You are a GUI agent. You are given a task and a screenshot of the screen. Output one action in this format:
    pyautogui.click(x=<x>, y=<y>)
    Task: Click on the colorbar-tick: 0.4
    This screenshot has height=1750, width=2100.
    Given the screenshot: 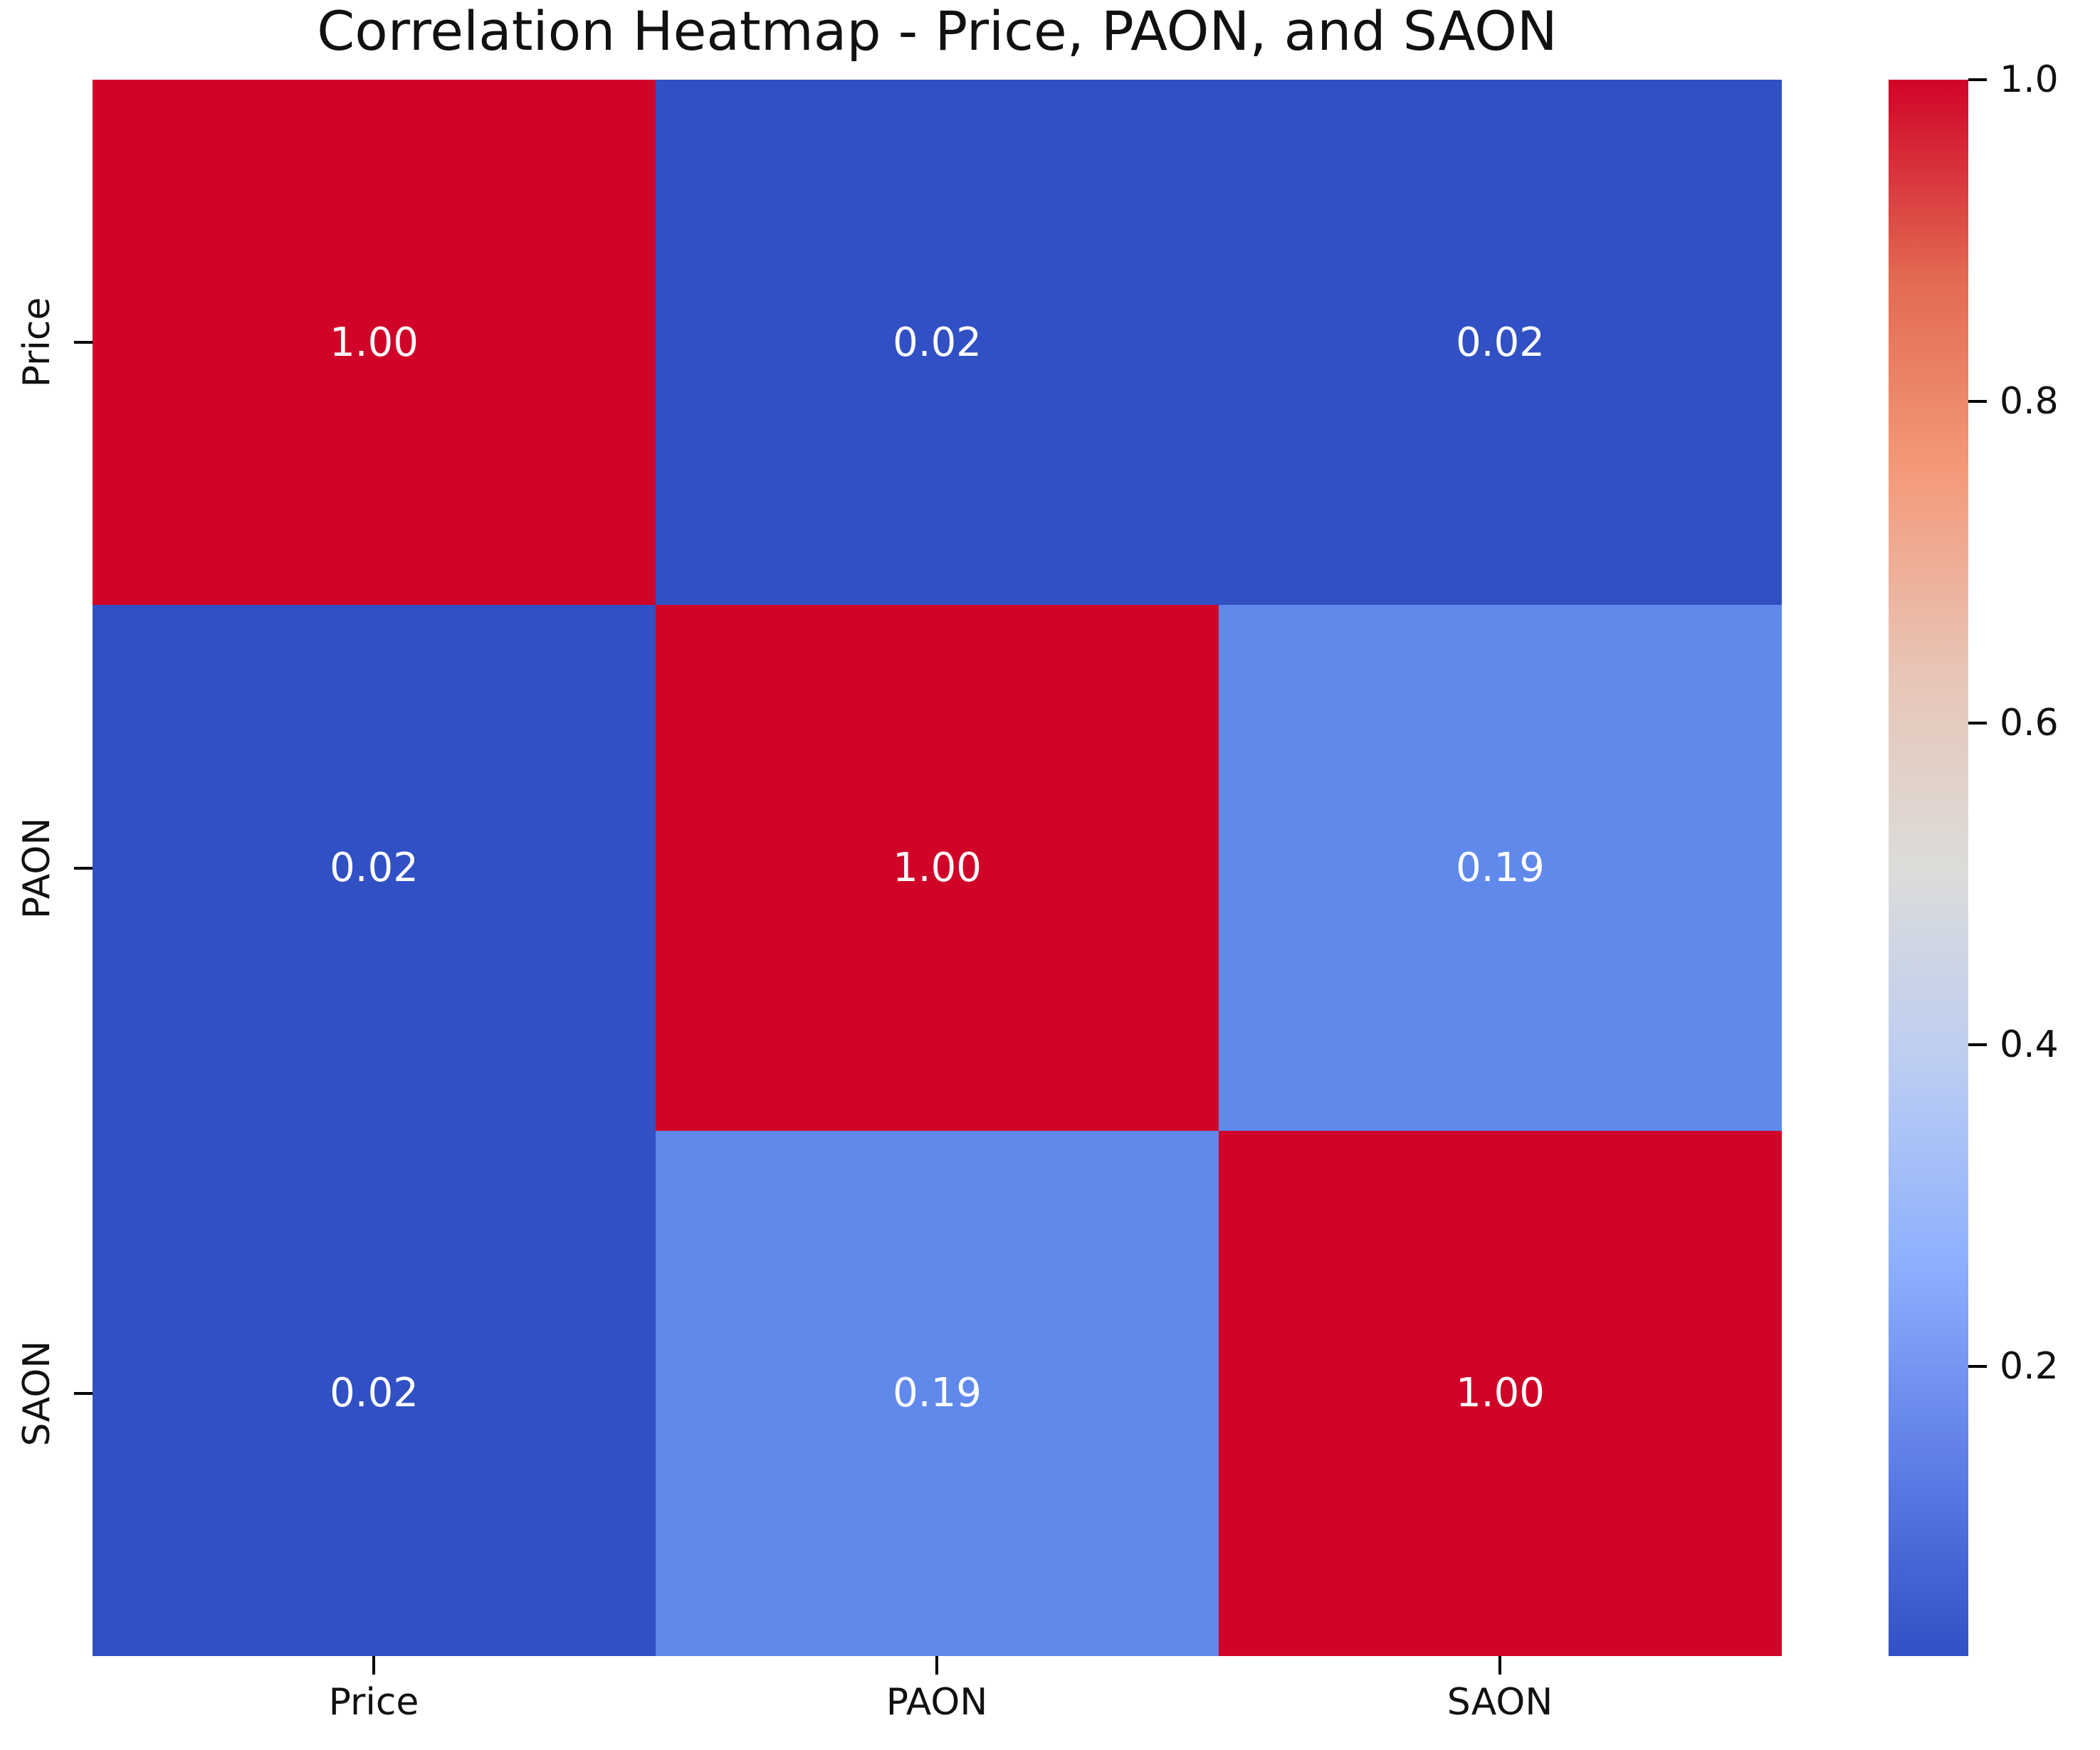 What is the action you would take?
    pyautogui.click(x=2013, y=1044)
    